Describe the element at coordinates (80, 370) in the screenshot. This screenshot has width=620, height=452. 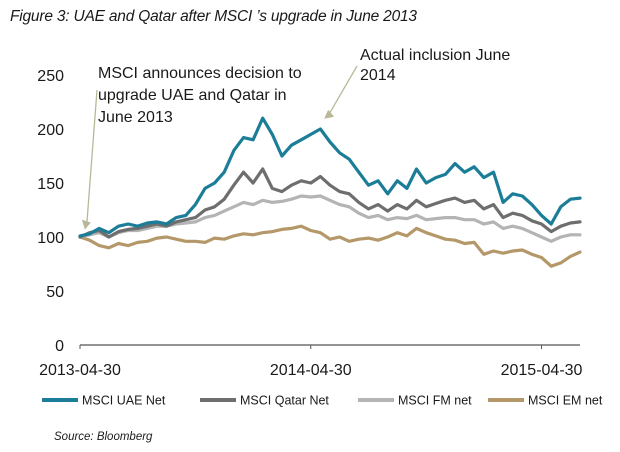
I see `x-tick-label: 2013-04-30` at that location.